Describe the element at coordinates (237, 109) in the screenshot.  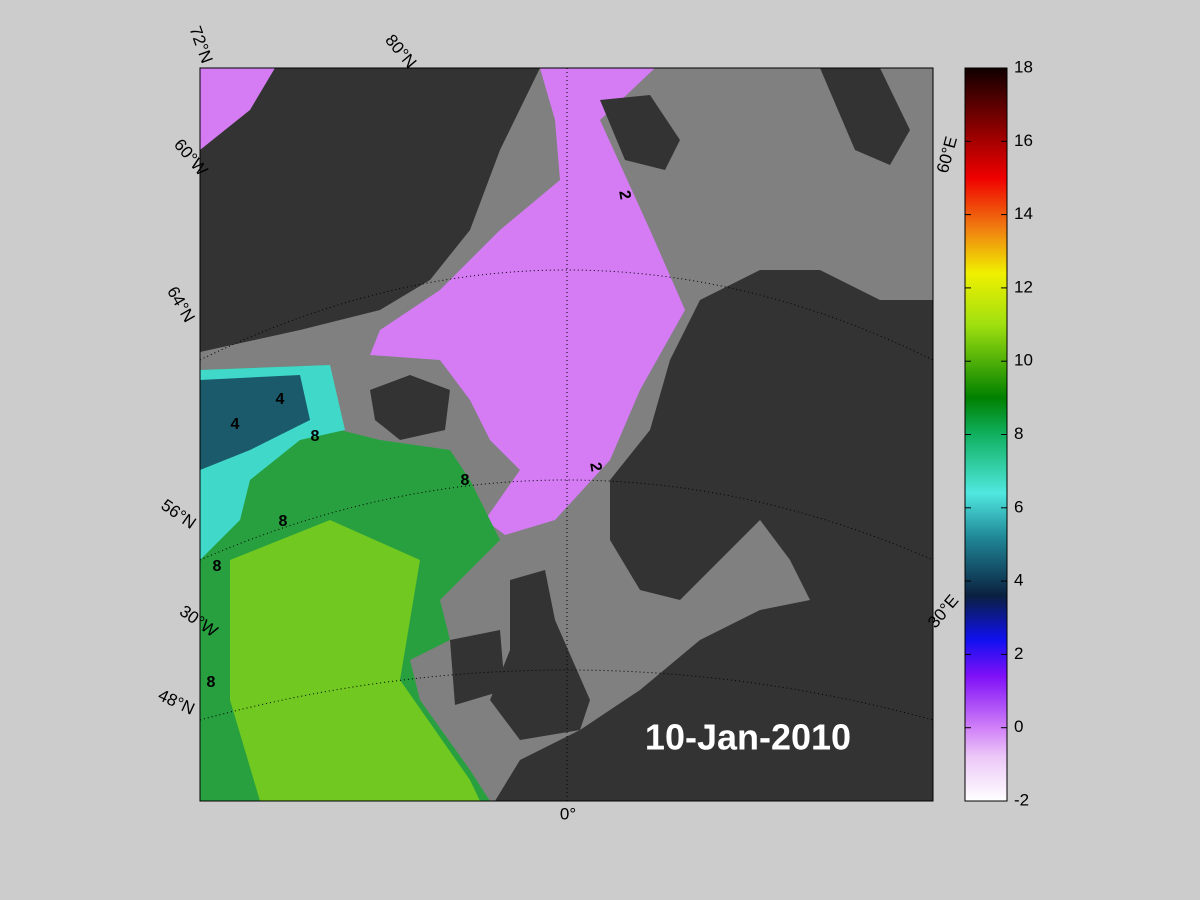
I see `sea-ice-region` at that location.